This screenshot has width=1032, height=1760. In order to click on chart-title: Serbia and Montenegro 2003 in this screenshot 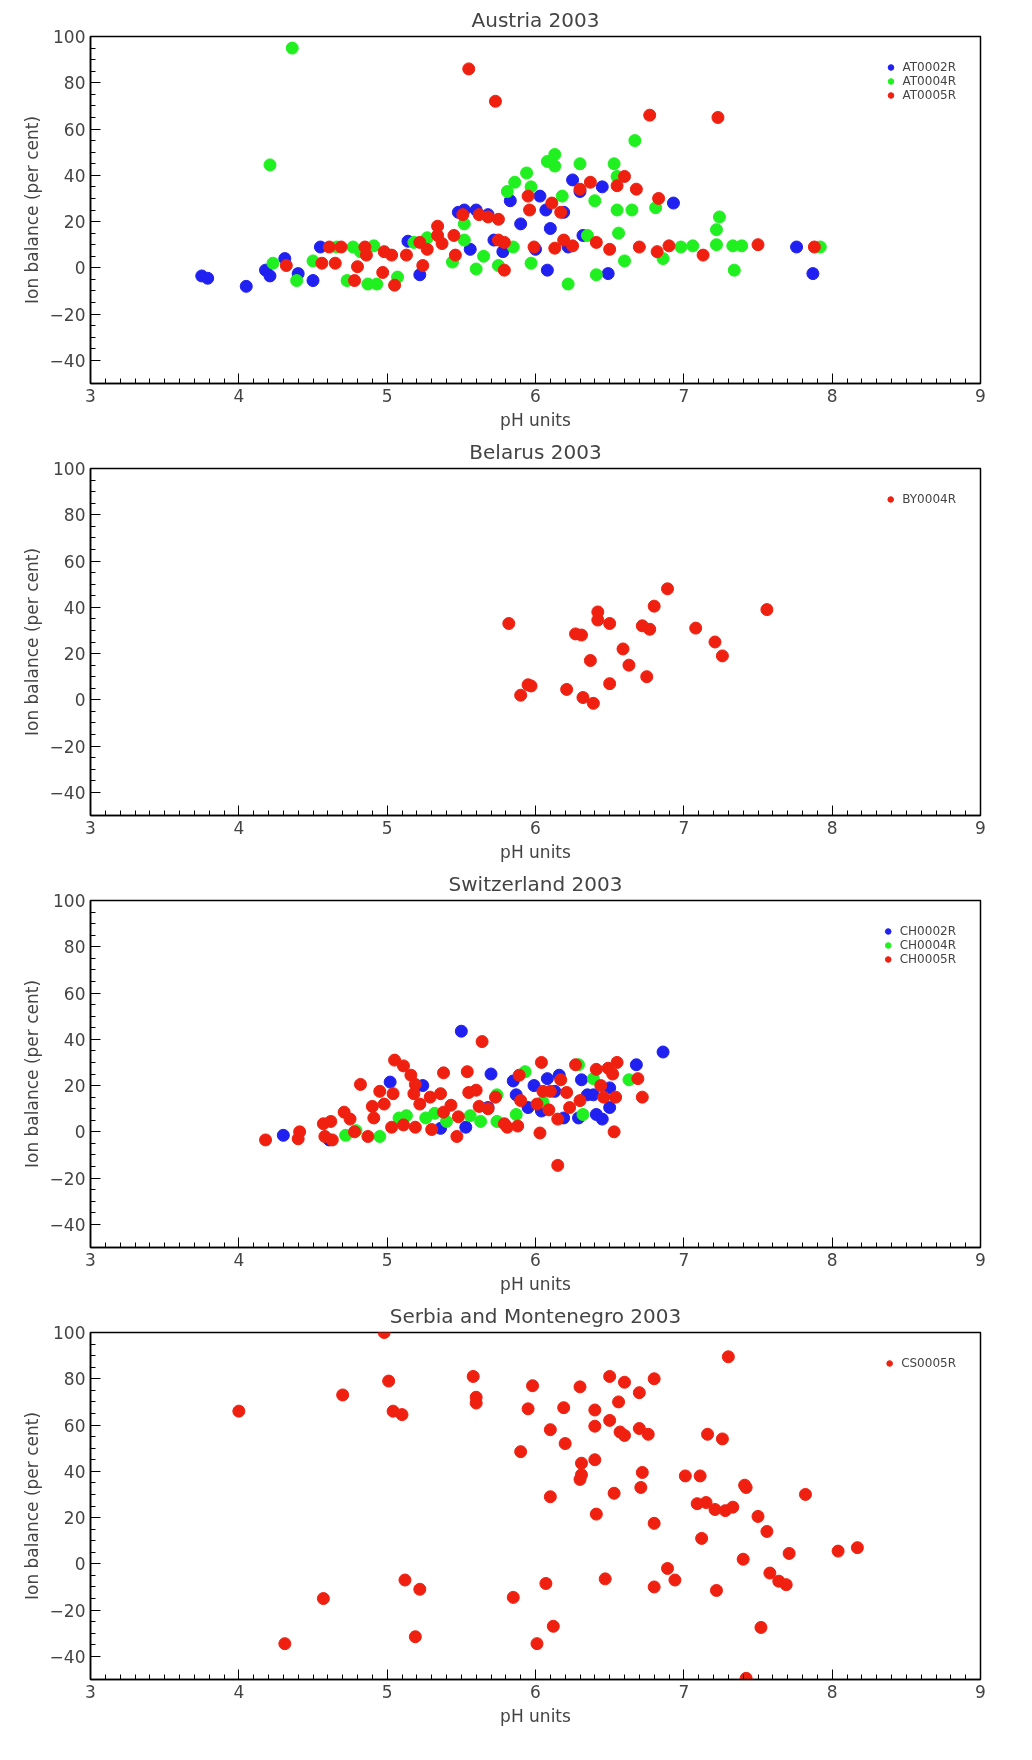, I will do `click(535, 1315)`.